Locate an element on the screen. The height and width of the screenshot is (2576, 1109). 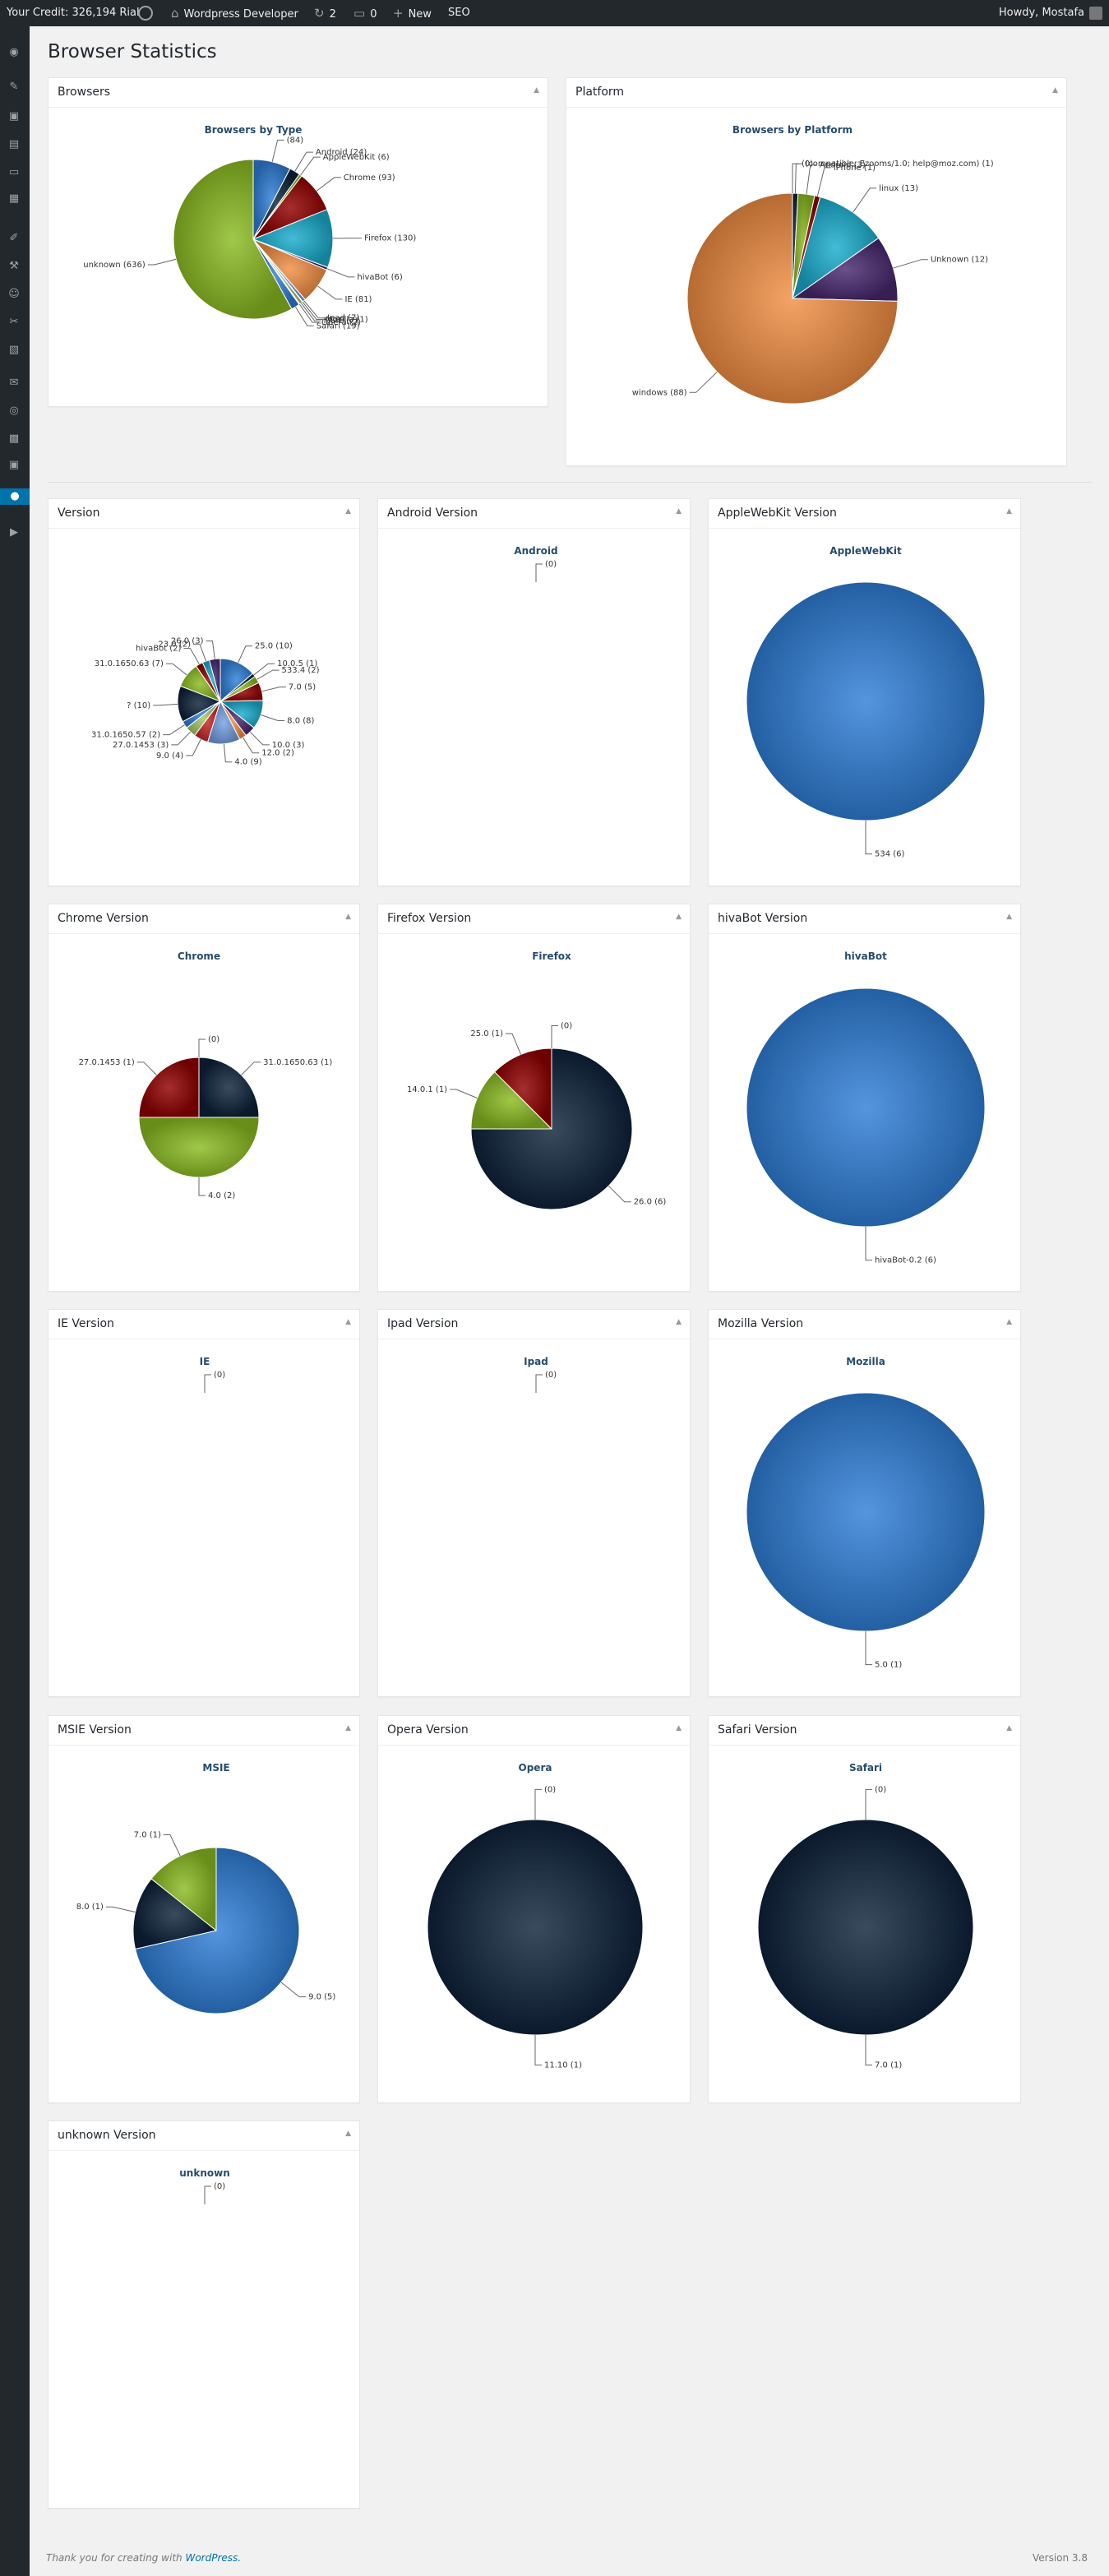
ipad-panel: Ipad Version ▲ Ipad (0) is located at coordinates (534, 1503).